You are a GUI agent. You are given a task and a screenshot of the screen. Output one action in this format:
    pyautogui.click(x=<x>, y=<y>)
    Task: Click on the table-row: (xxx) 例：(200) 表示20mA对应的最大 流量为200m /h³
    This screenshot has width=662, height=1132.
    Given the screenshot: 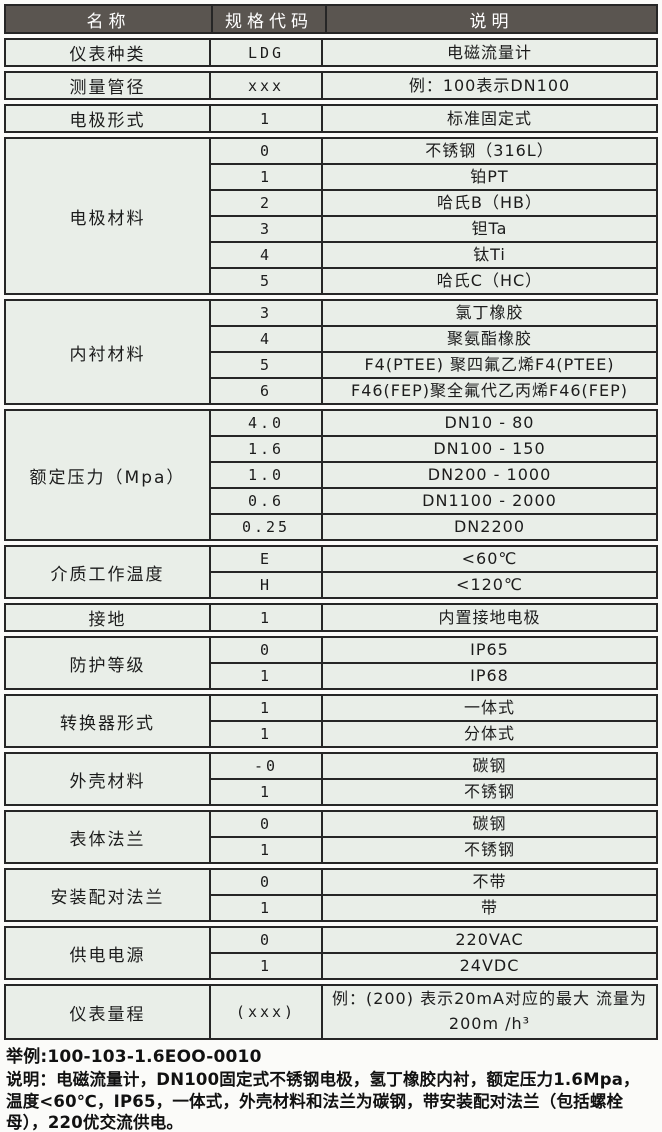 What is the action you would take?
    pyautogui.click(x=433, y=1012)
    